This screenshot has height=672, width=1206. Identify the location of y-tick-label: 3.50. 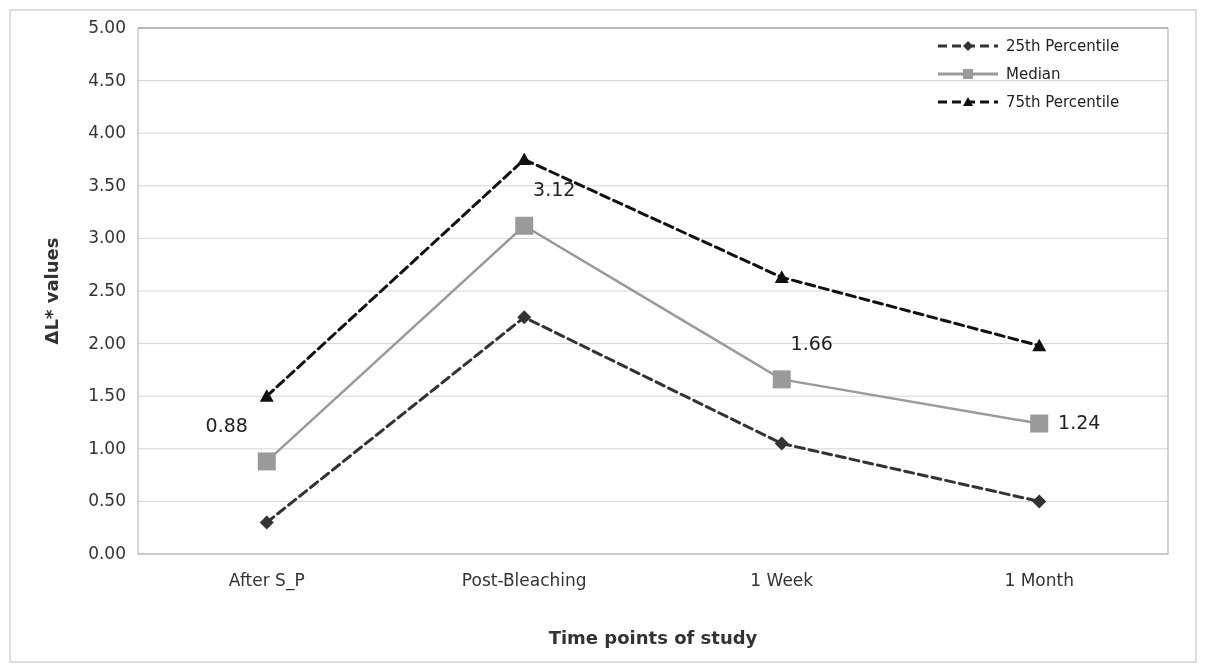
(107, 184).